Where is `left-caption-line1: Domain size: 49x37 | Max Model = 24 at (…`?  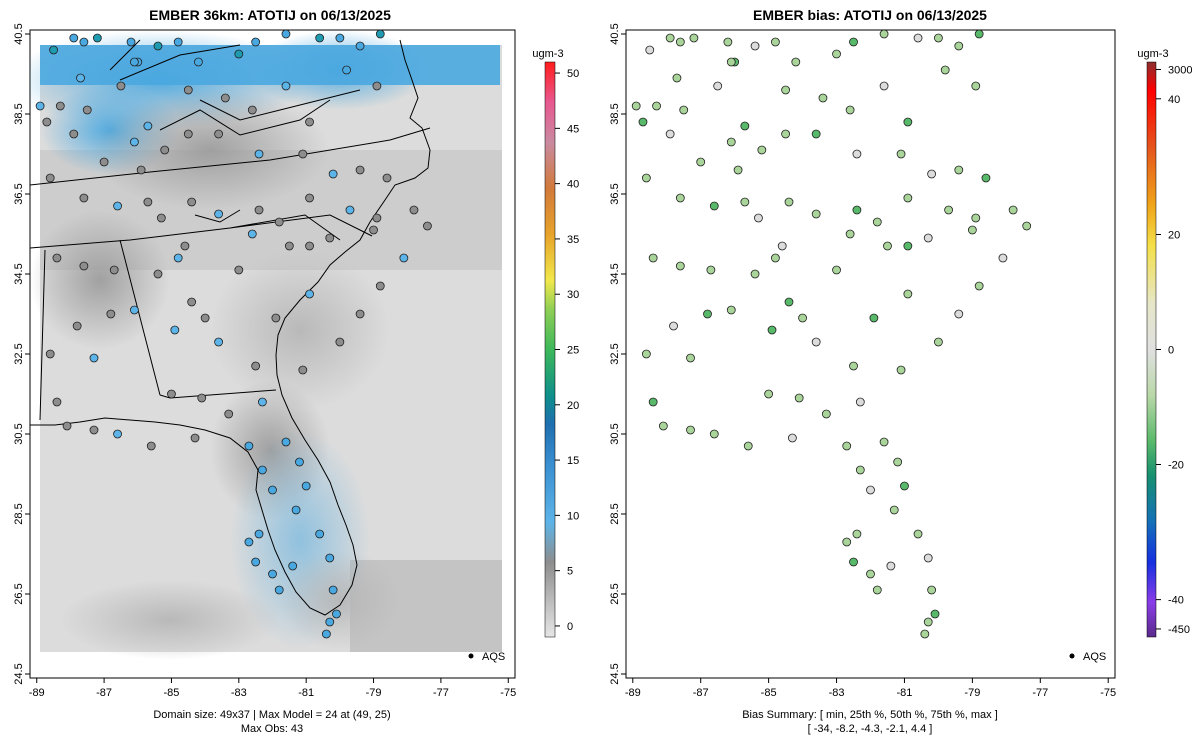
left-caption-line1: Domain size: 49x37 | Max Model = 24 at (… is located at coordinates (271, 715).